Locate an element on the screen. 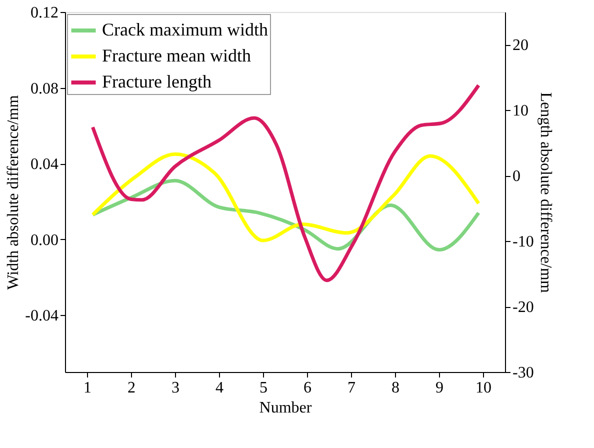 This screenshot has height=448, width=594. legend-label: Fracture mean width is located at coordinates (176, 56).